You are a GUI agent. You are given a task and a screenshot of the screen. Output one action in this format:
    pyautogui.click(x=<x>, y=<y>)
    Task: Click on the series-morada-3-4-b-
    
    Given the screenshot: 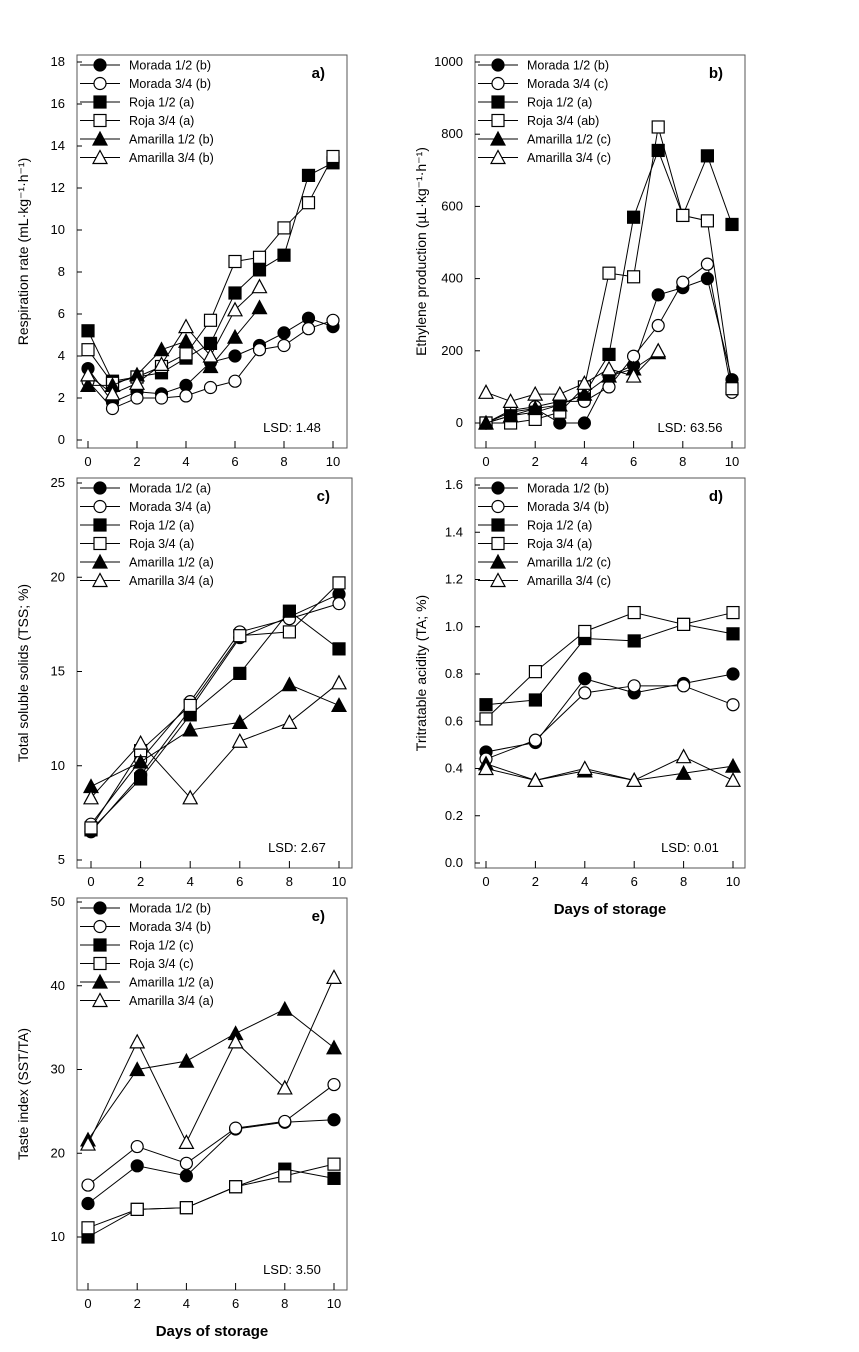 What is the action you would take?
    pyautogui.click(x=210, y=364)
    